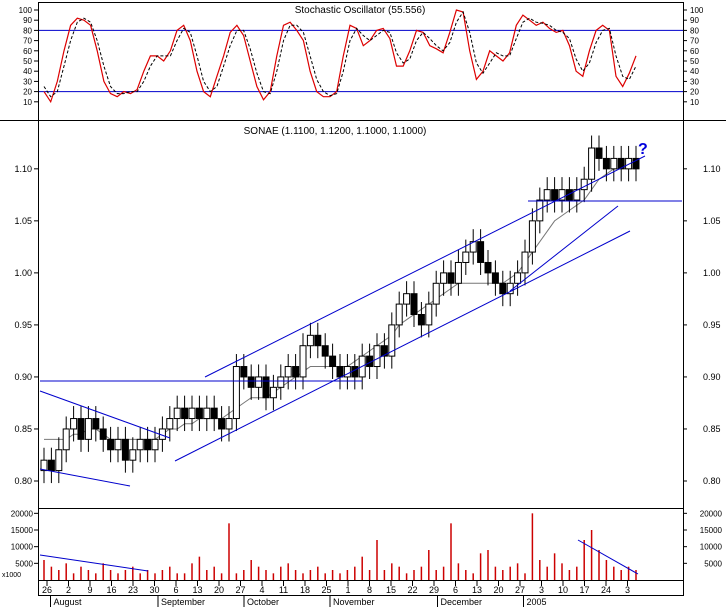  Describe the element at coordinates (89, 590) in the screenshot. I see `x-day-tick: 9` at that location.